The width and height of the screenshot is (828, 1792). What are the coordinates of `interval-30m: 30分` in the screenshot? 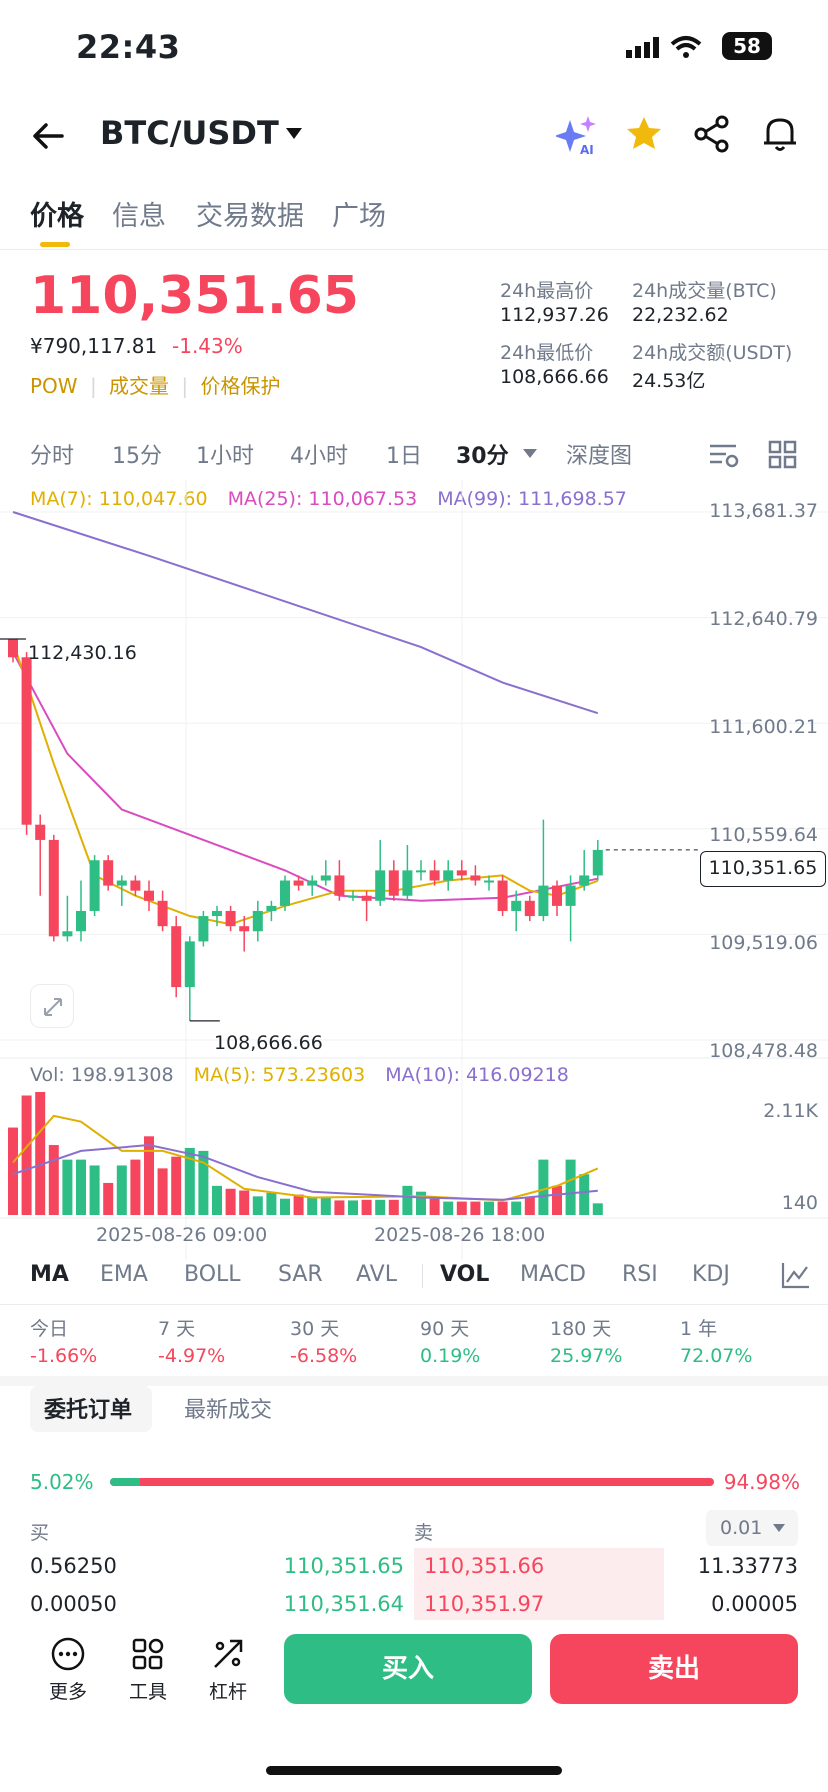 It's located at (482, 456).